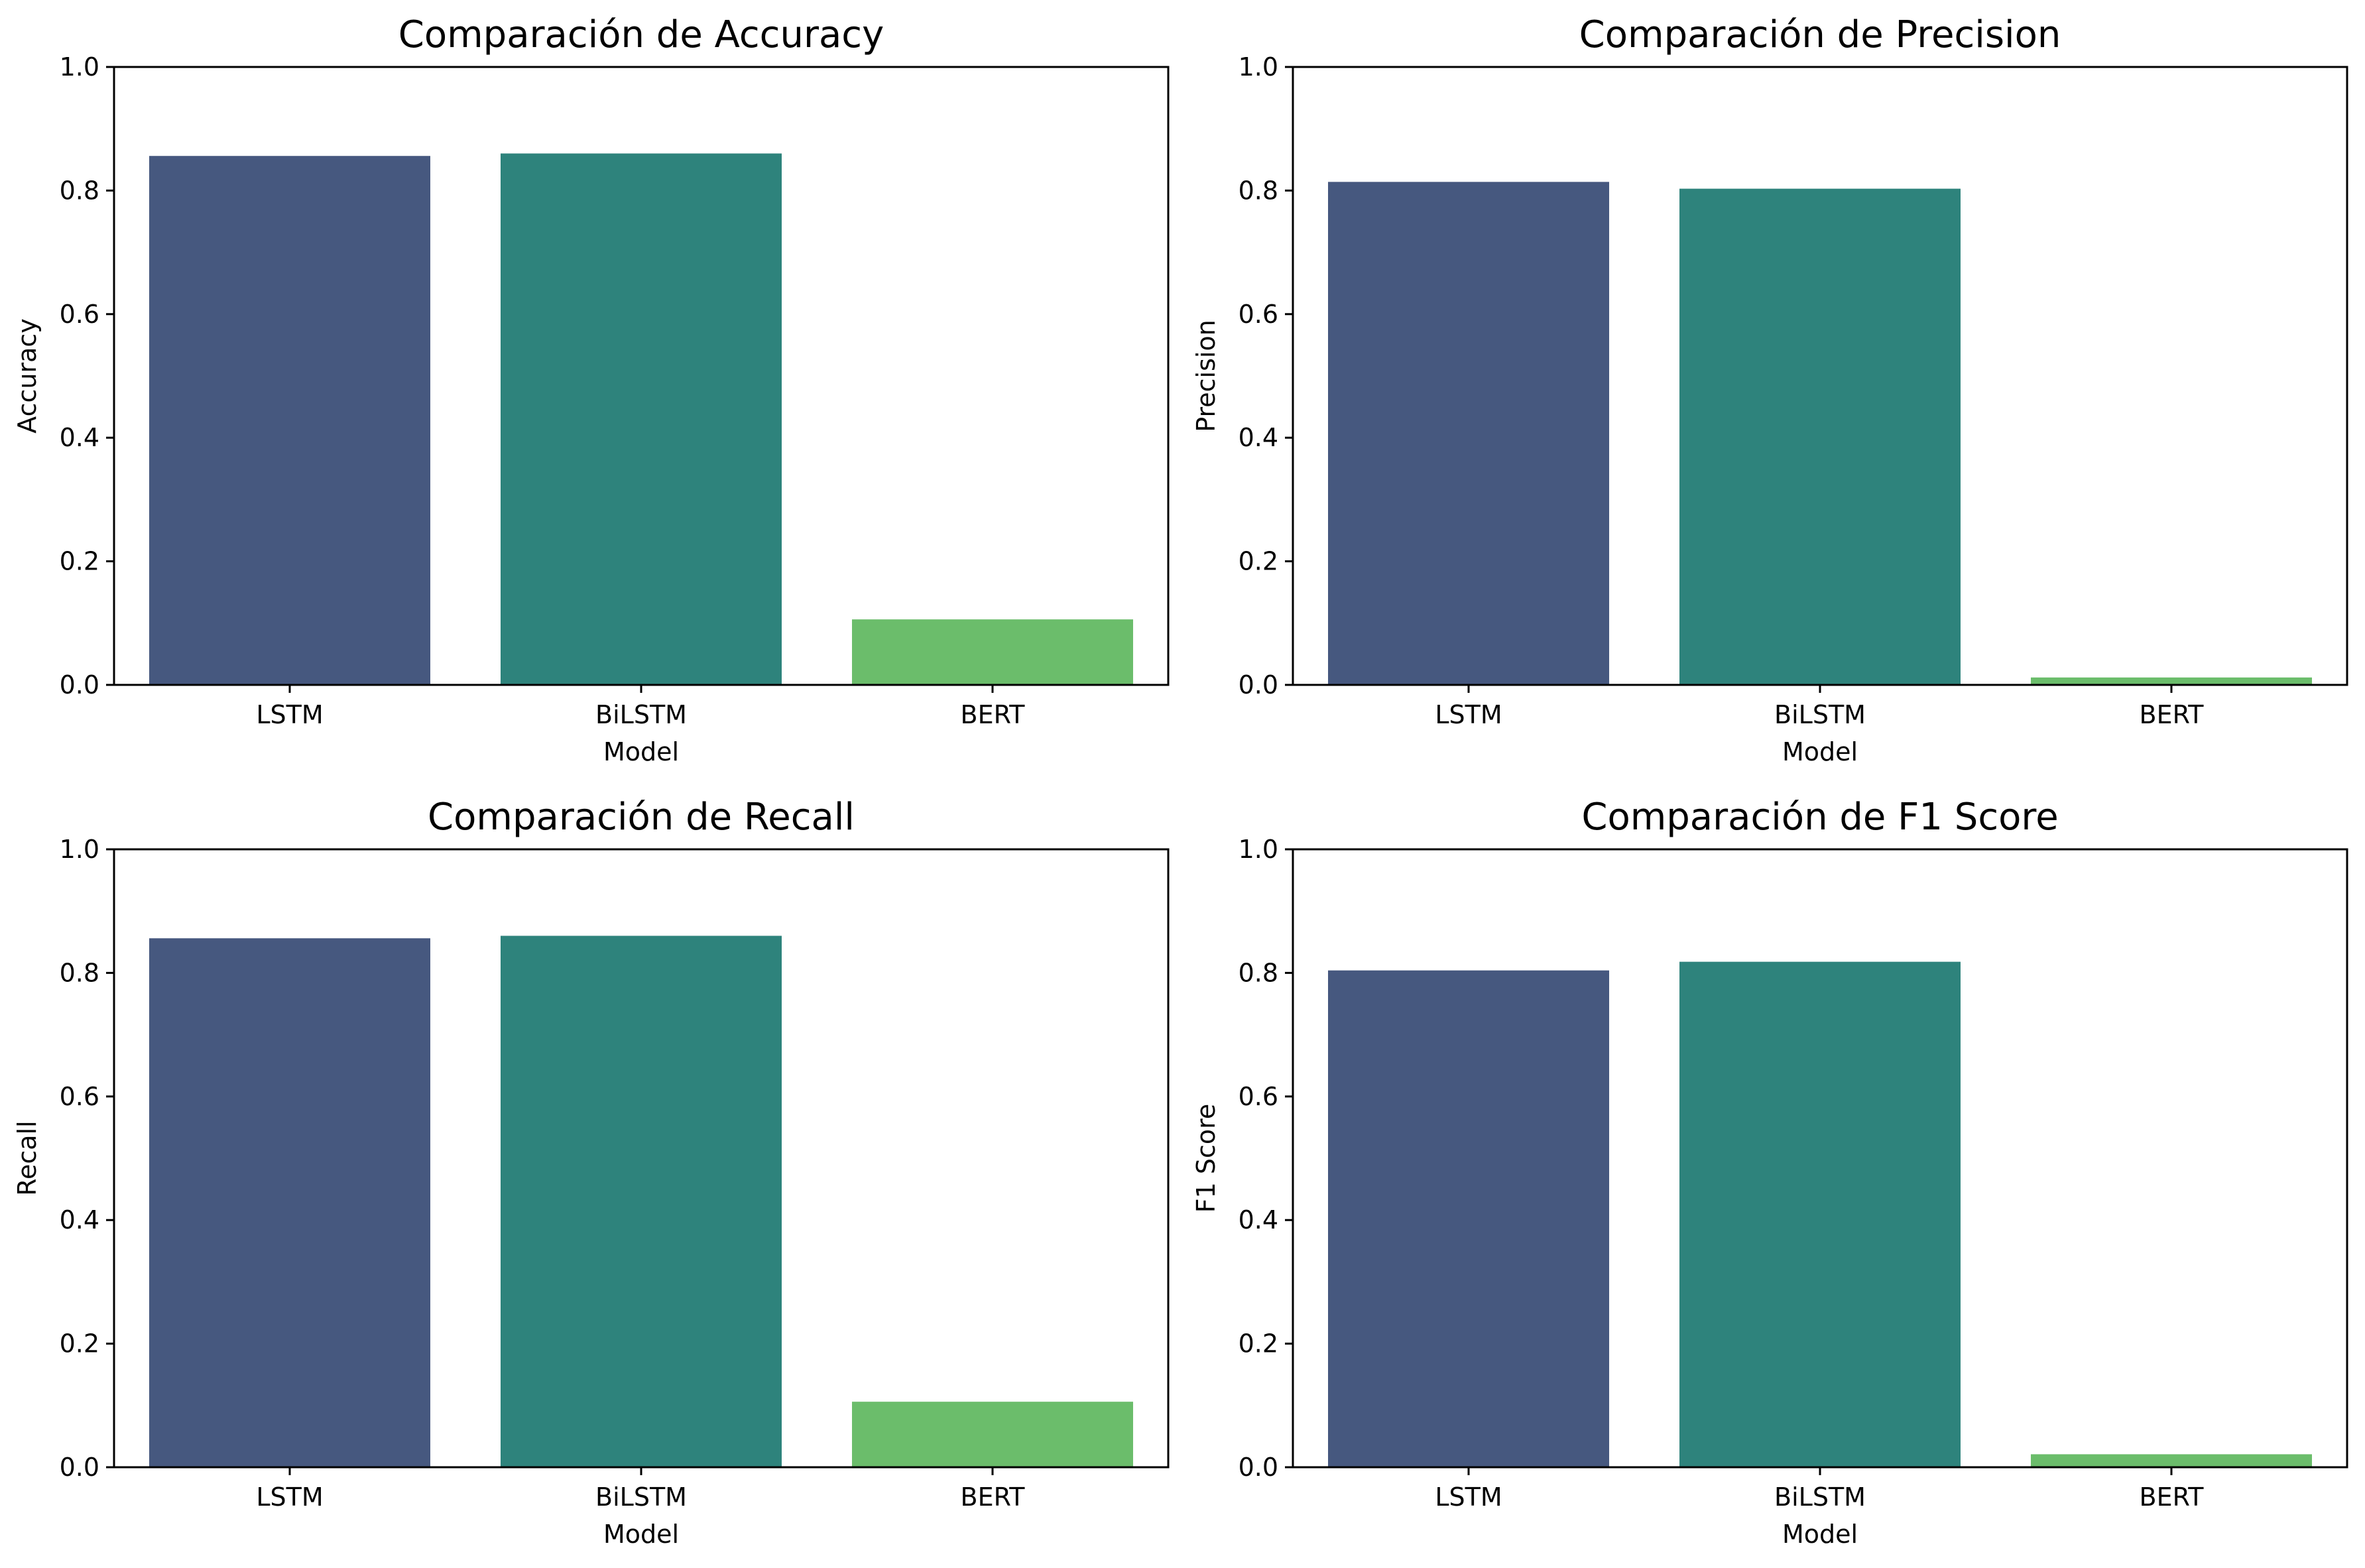 Image resolution: width=2365 pixels, height=1568 pixels. What do you see at coordinates (28, 1157) in the screenshot?
I see `y-axis-label: Recall` at bounding box center [28, 1157].